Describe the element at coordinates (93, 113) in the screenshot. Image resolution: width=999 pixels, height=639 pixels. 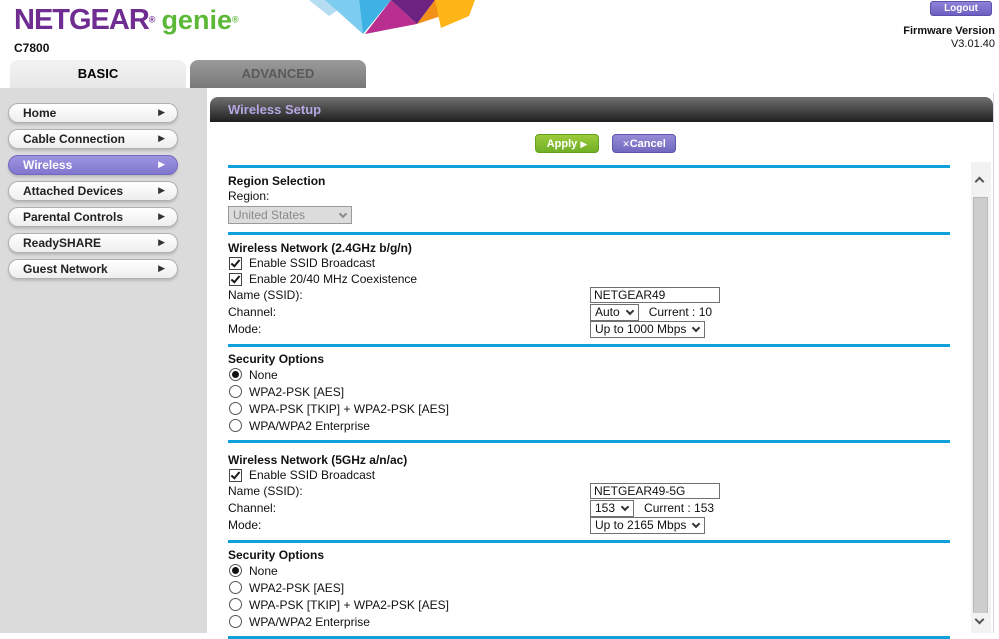
I see `sidebar-item-home: Home ▶` at that location.